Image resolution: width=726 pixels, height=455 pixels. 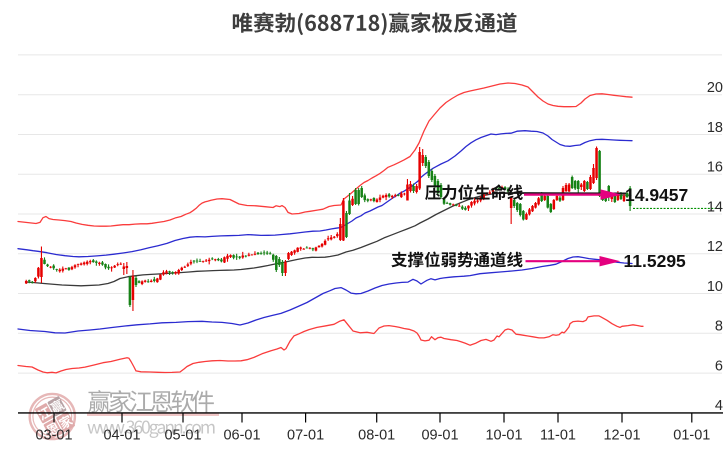 I want to click on svg-text: 08-01, so click(x=376, y=435).